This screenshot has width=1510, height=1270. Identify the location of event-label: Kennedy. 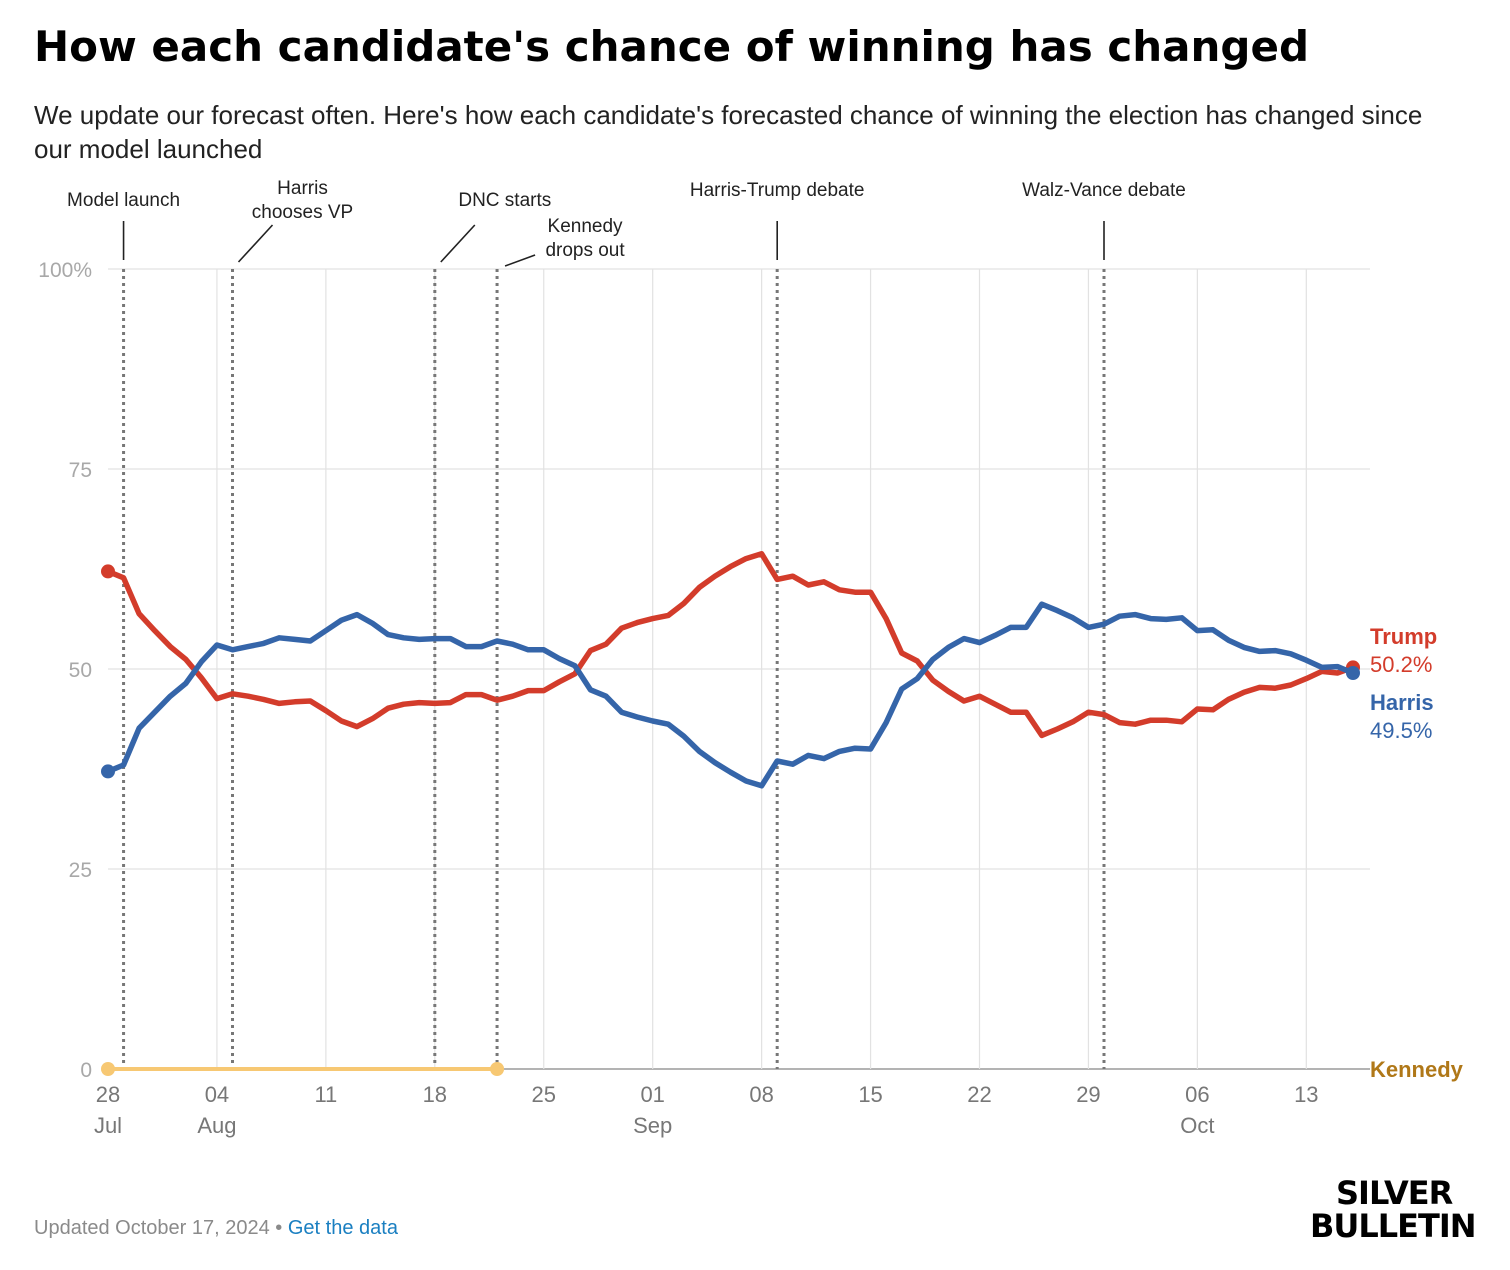
(586, 226).